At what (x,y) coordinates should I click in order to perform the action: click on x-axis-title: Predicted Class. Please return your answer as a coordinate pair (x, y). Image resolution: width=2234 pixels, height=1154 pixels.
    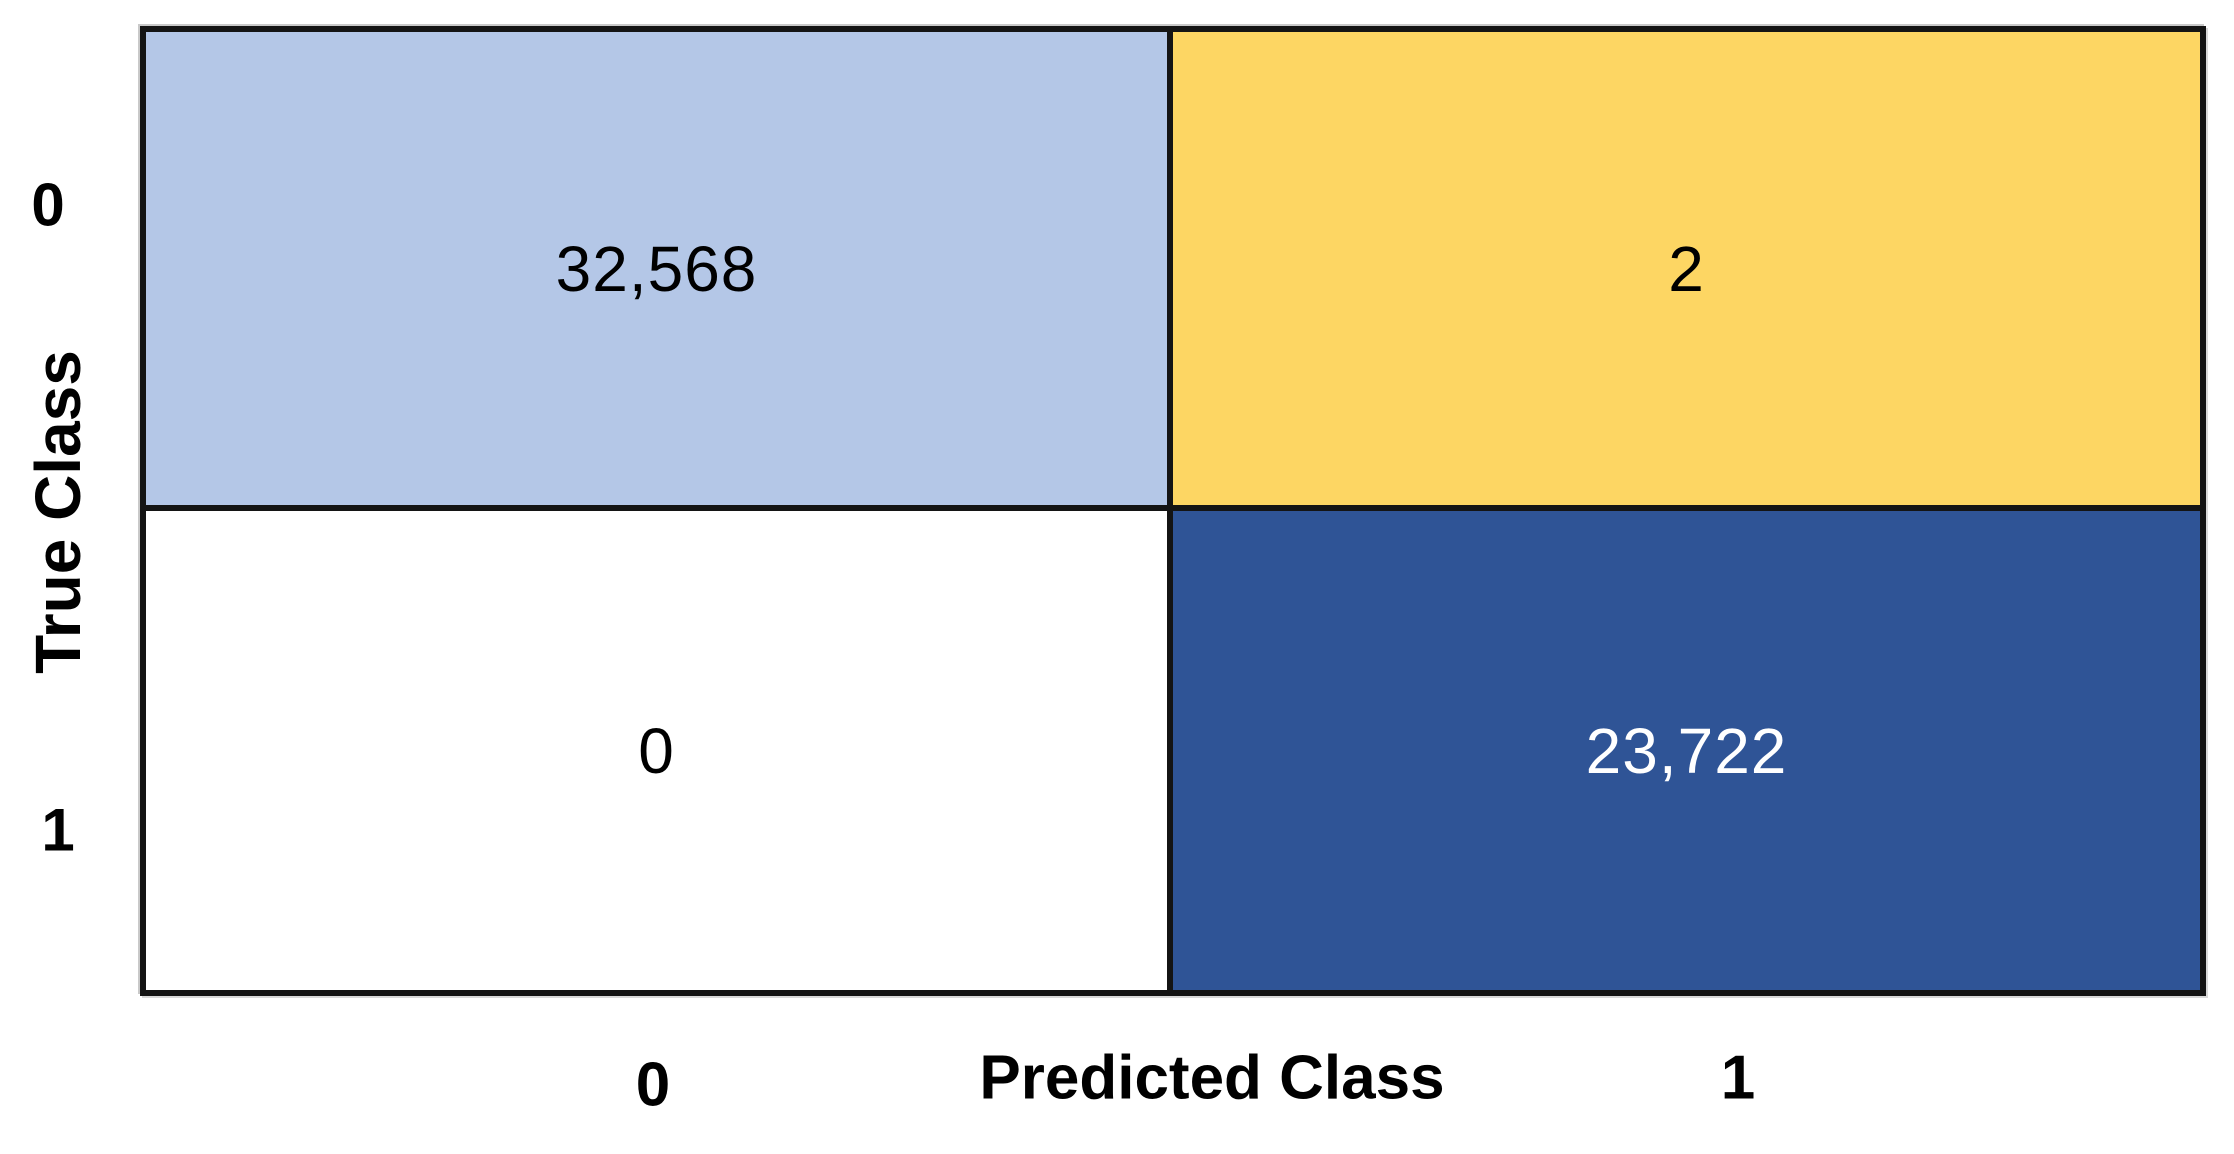
    Looking at the image, I should click on (1212, 1078).